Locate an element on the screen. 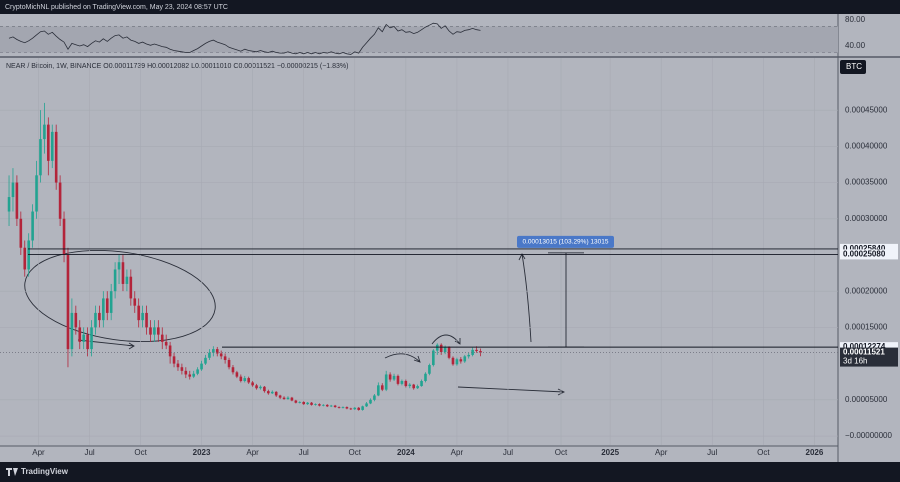 The width and height of the screenshot is (900, 482). y-tick-label: 0.00005000 is located at coordinates (866, 399).